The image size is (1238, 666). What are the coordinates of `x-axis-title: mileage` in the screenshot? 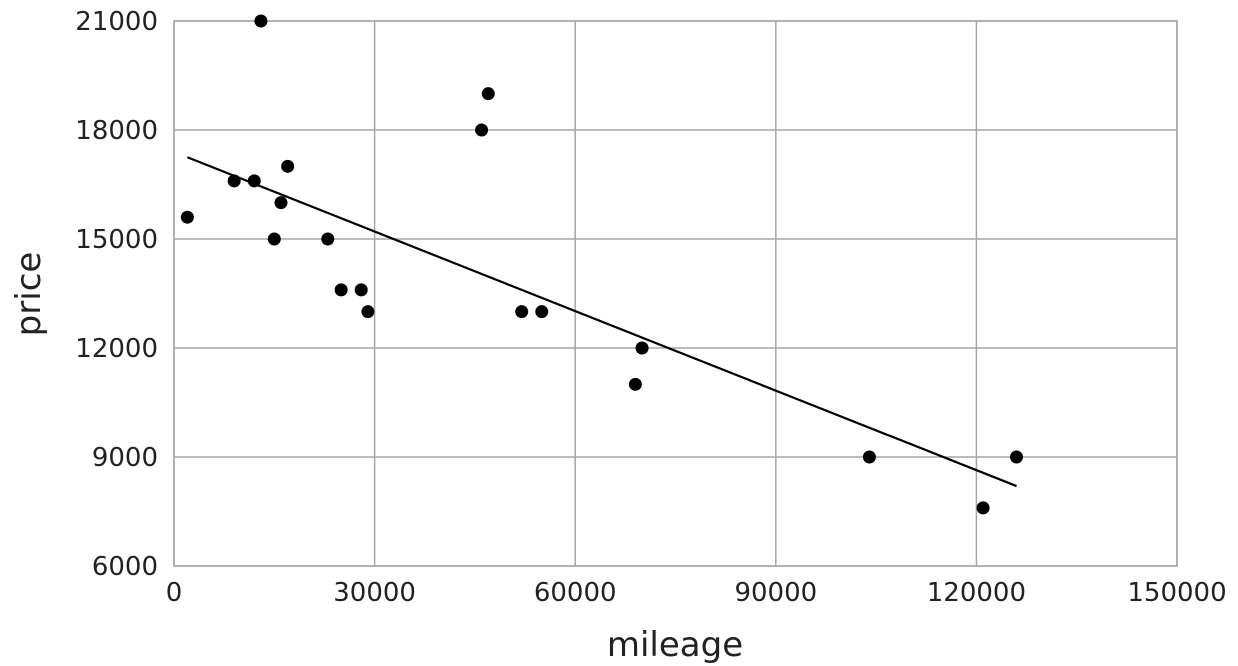 It's located at (675, 645).